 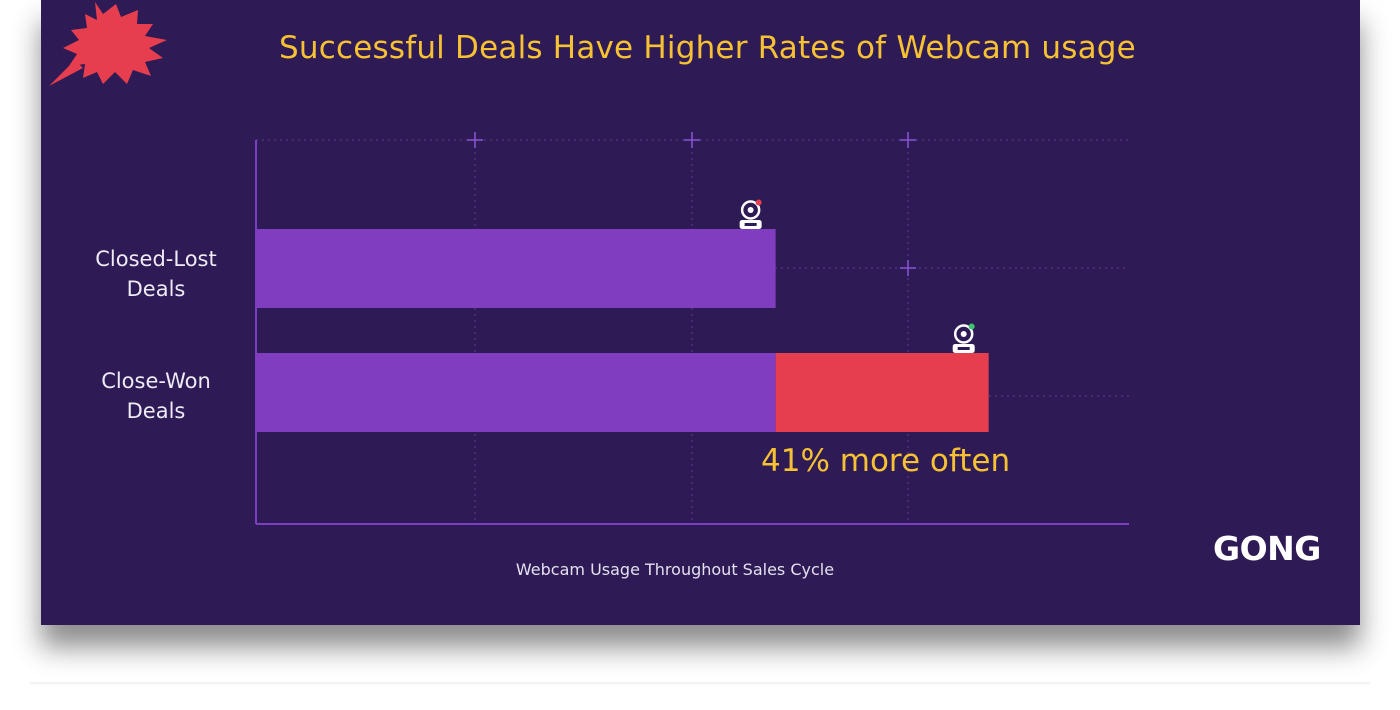 I want to click on page-divider, so click(x=700, y=684).